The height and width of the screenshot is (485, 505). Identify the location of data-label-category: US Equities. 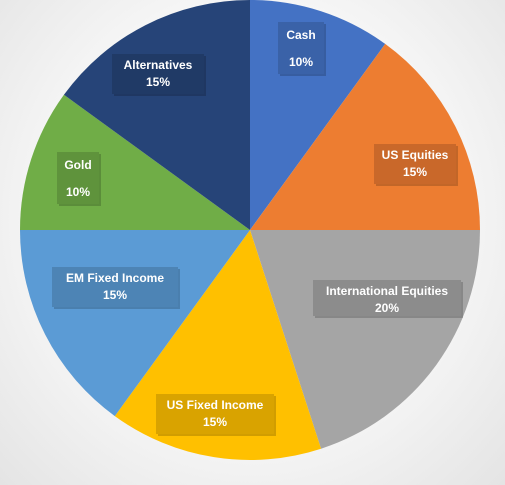
(415, 155).